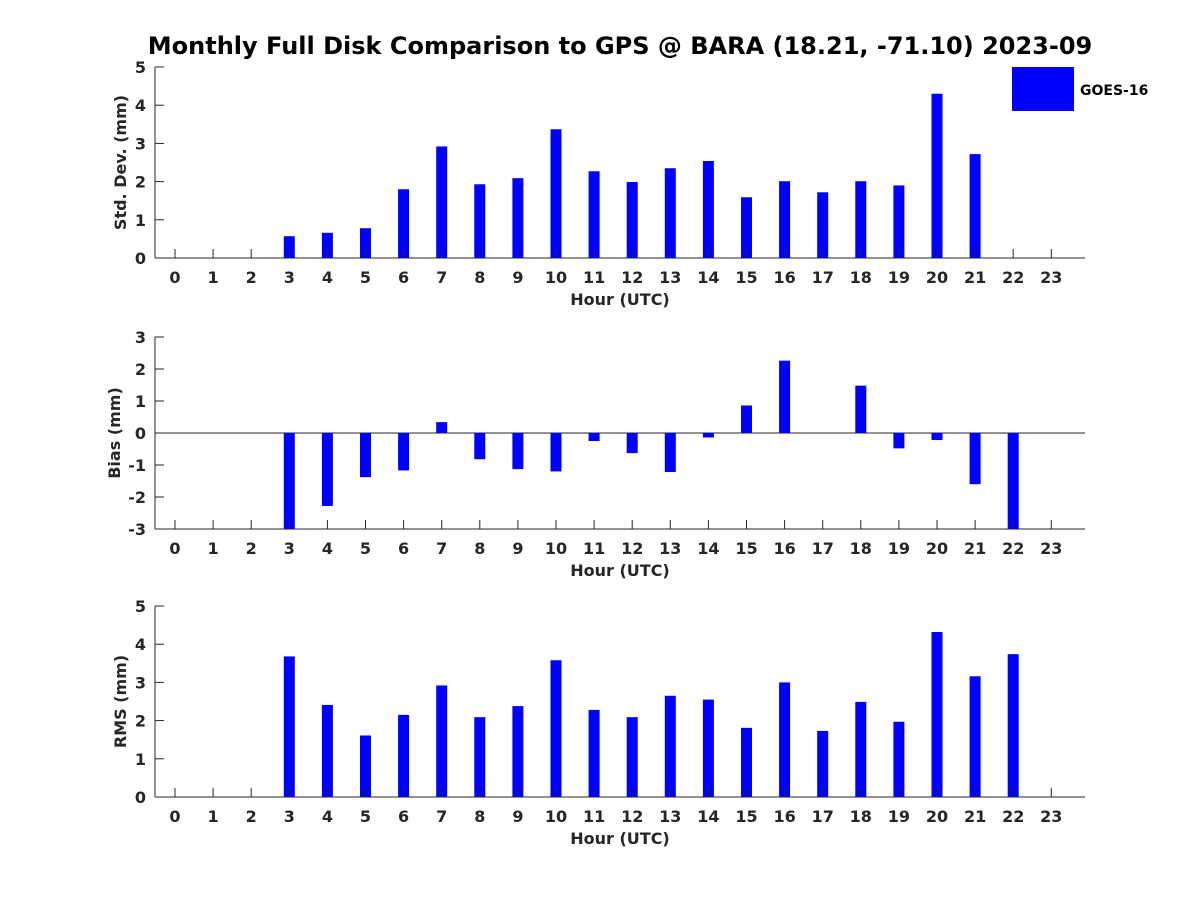  I want to click on rms-x-tick-label: 8, so click(479, 816).